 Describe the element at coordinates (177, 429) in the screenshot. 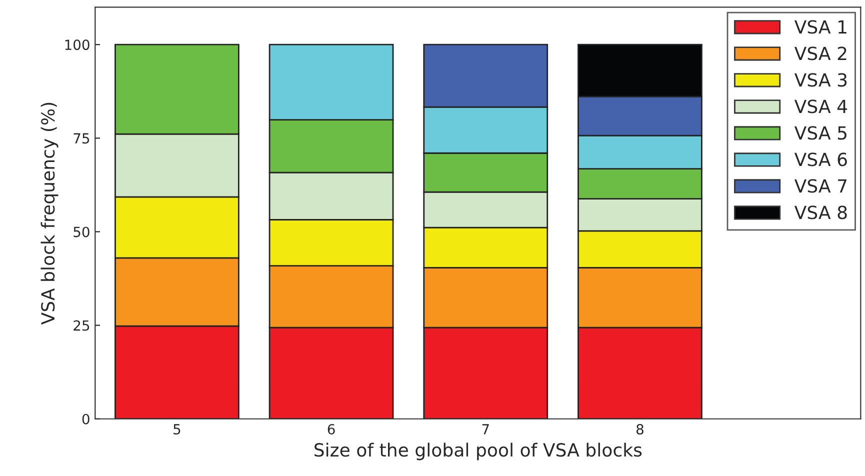

I see `x-tick-label: 5` at that location.